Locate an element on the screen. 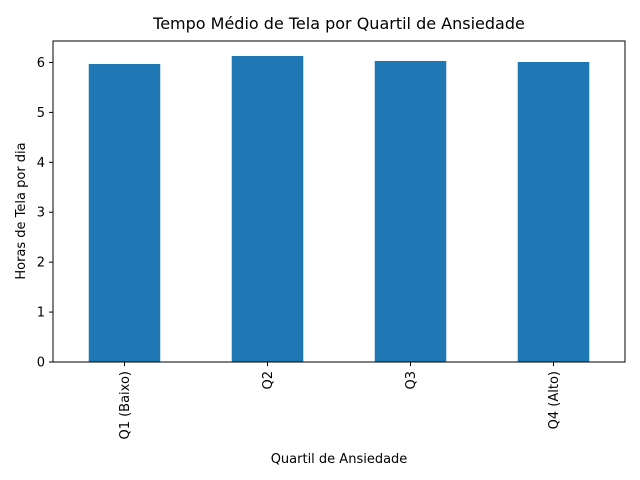  y-tick-label: 1 is located at coordinates (41, 313).